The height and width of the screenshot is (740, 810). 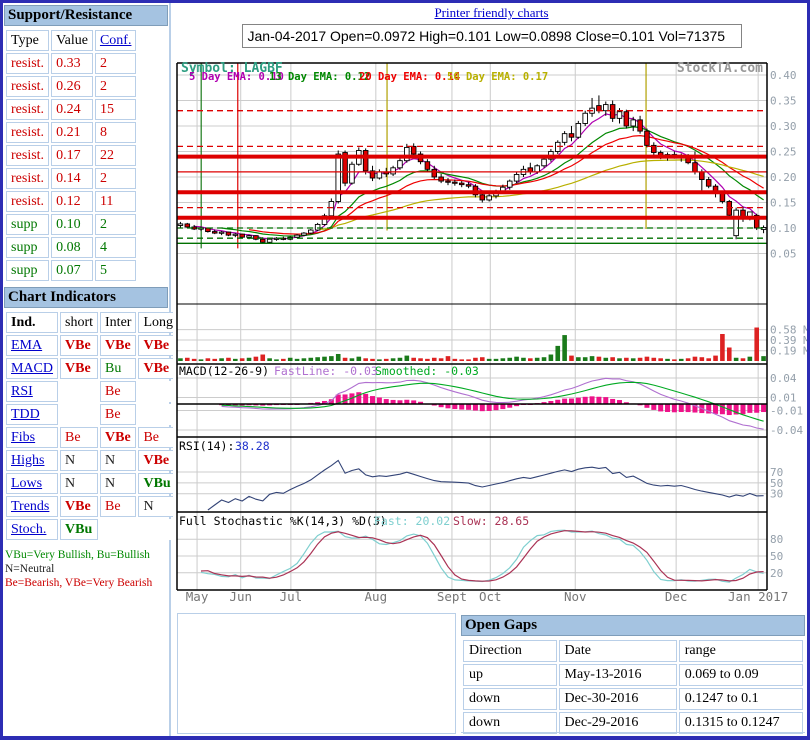 I want to click on stoch-fast-label: Fast: 20.02, so click(x=412, y=521).